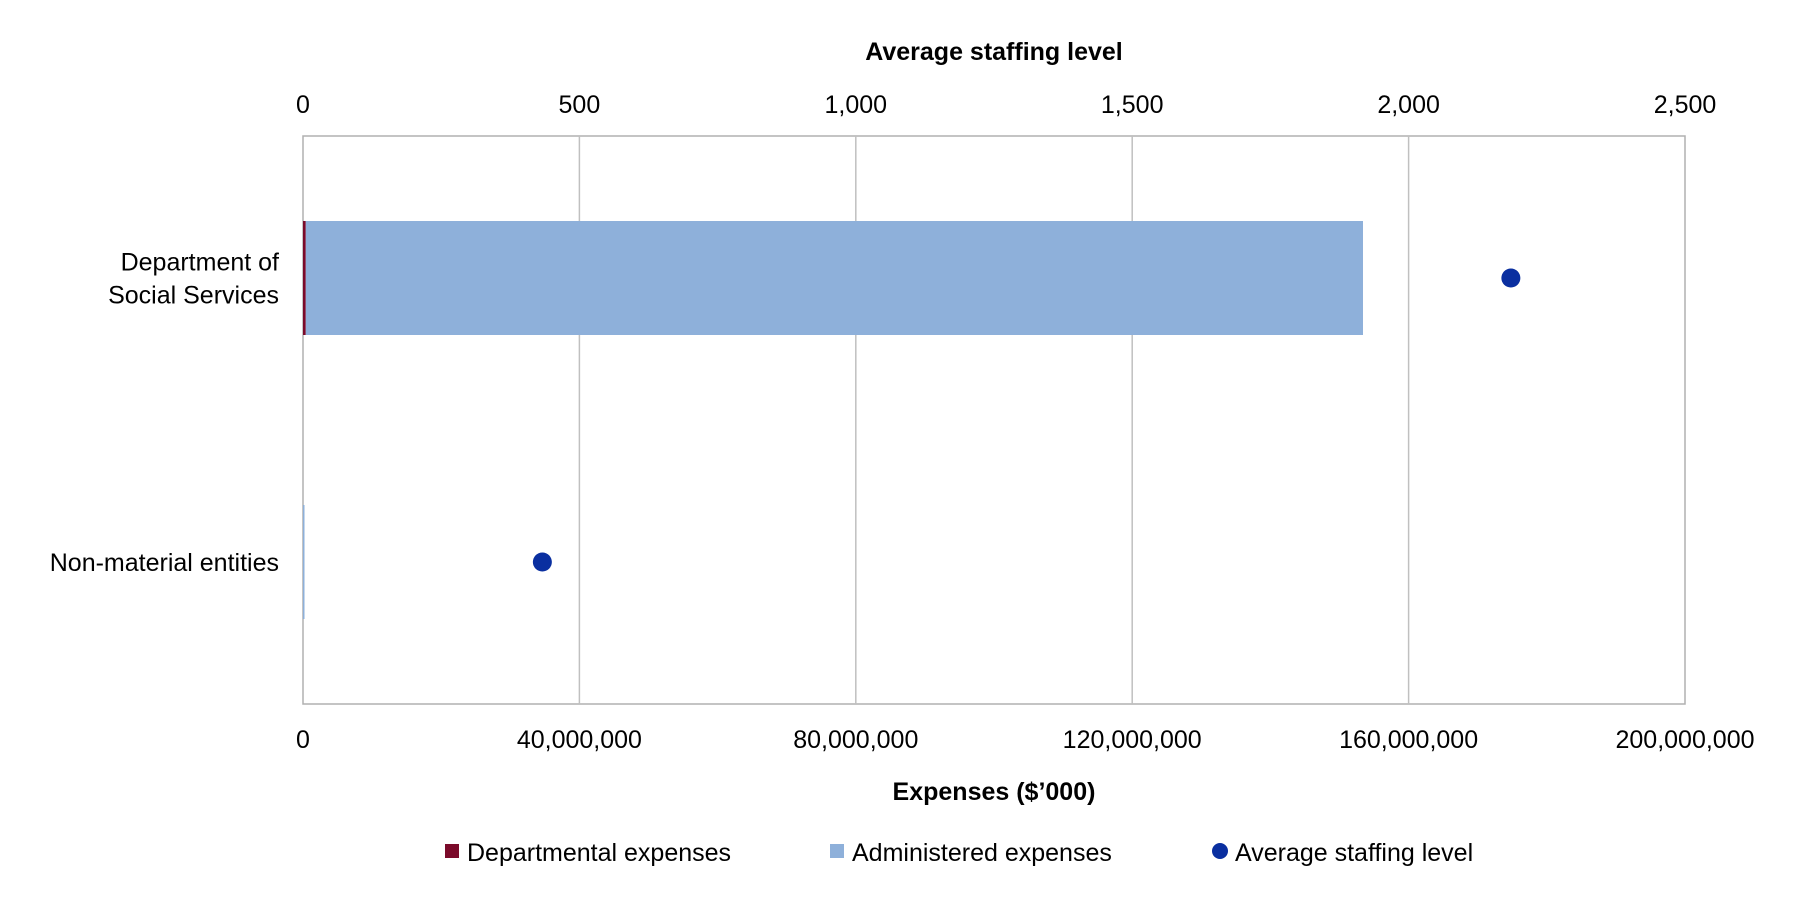 The width and height of the screenshot is (1800, 909). What do you see at coordinates (200, 263) in the screenshot?
I see `category-label: Department of` at bounding box center [200, 263].